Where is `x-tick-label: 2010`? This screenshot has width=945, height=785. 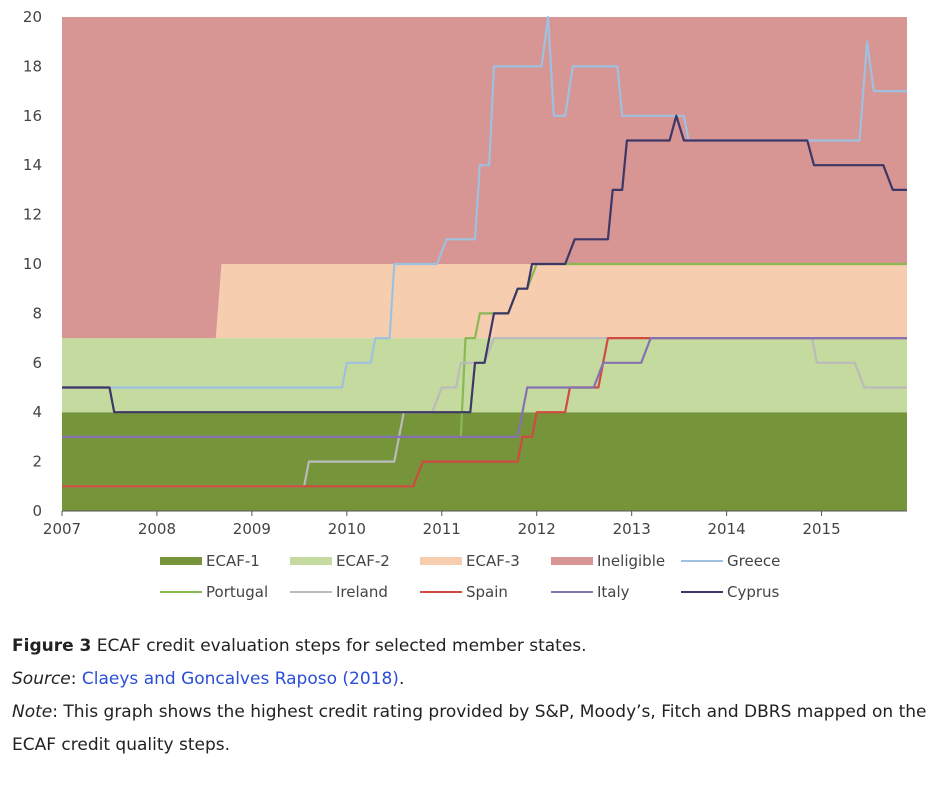
x-tick-label: 2010 is located at coordinates (347, 529).